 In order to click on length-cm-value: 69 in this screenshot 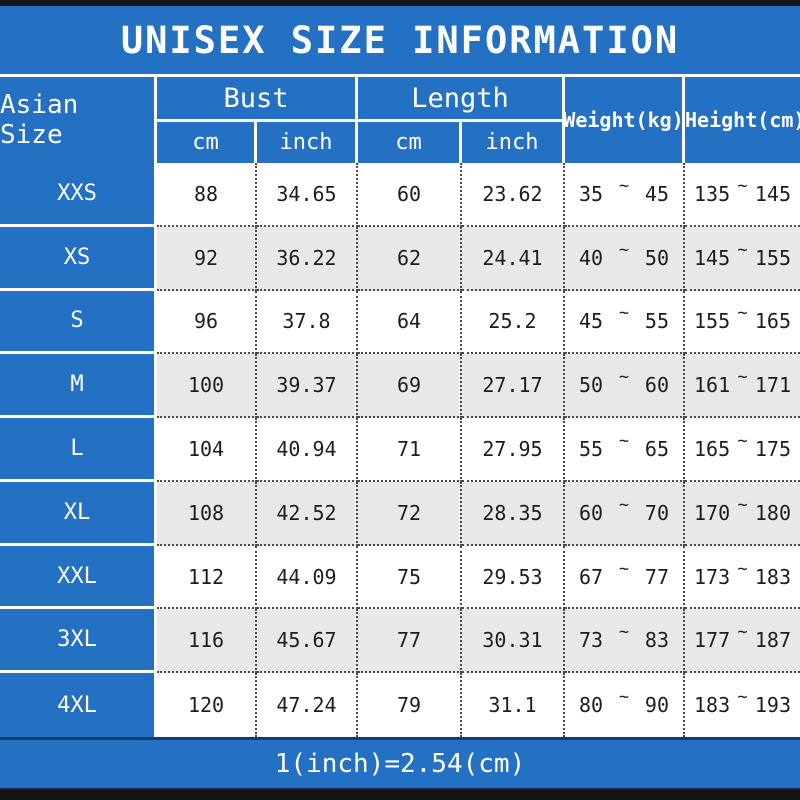, I will do `click(410, 386)`.